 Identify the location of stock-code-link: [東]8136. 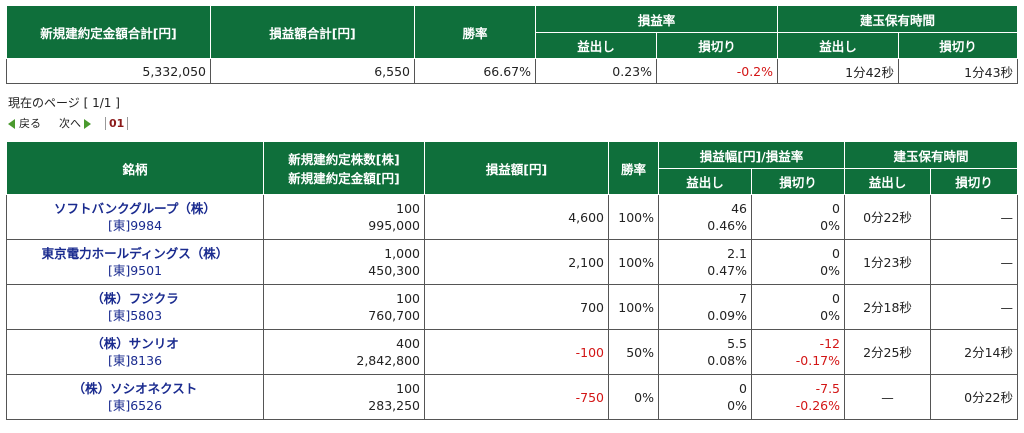
(135, 360).